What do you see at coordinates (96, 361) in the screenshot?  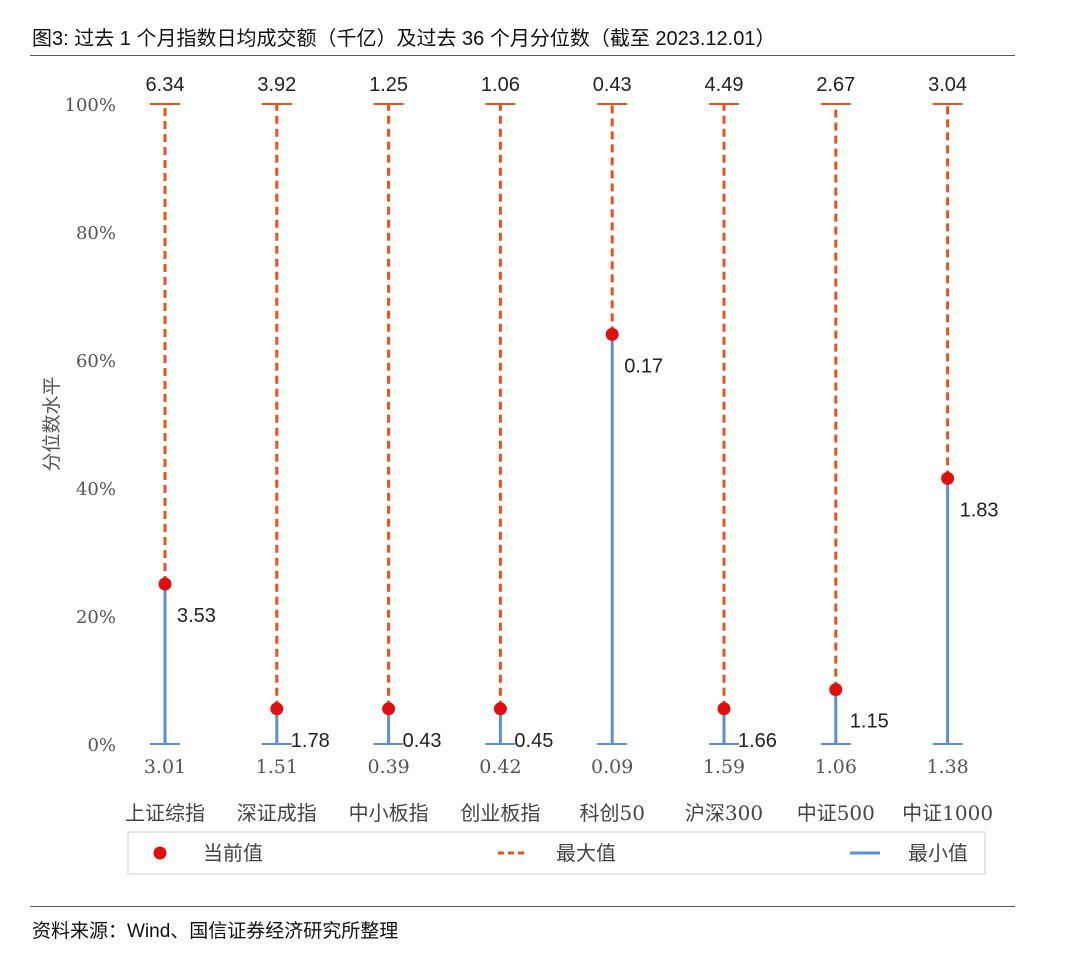 I see `y-tick-label: 60%` at bounding box center [96, 361].